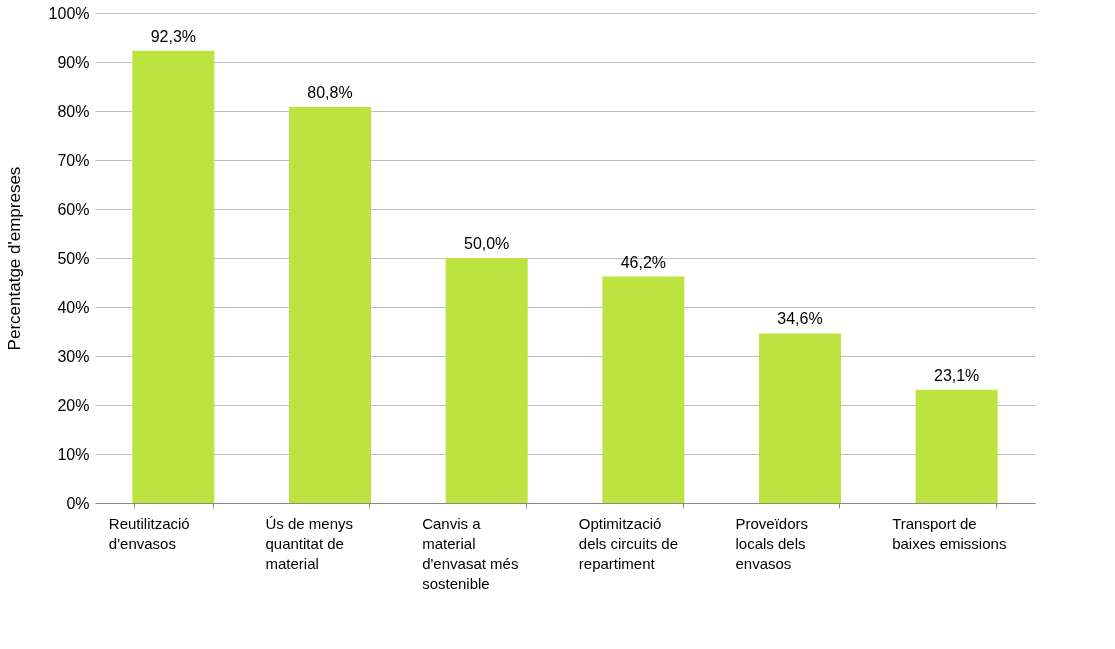 The height and width of the screenshot is (649, 1115). What do you see at coordinates (73, 307) in the screenshot?
I see `y-tick-label: 40%` at bounding box center [73, 307].